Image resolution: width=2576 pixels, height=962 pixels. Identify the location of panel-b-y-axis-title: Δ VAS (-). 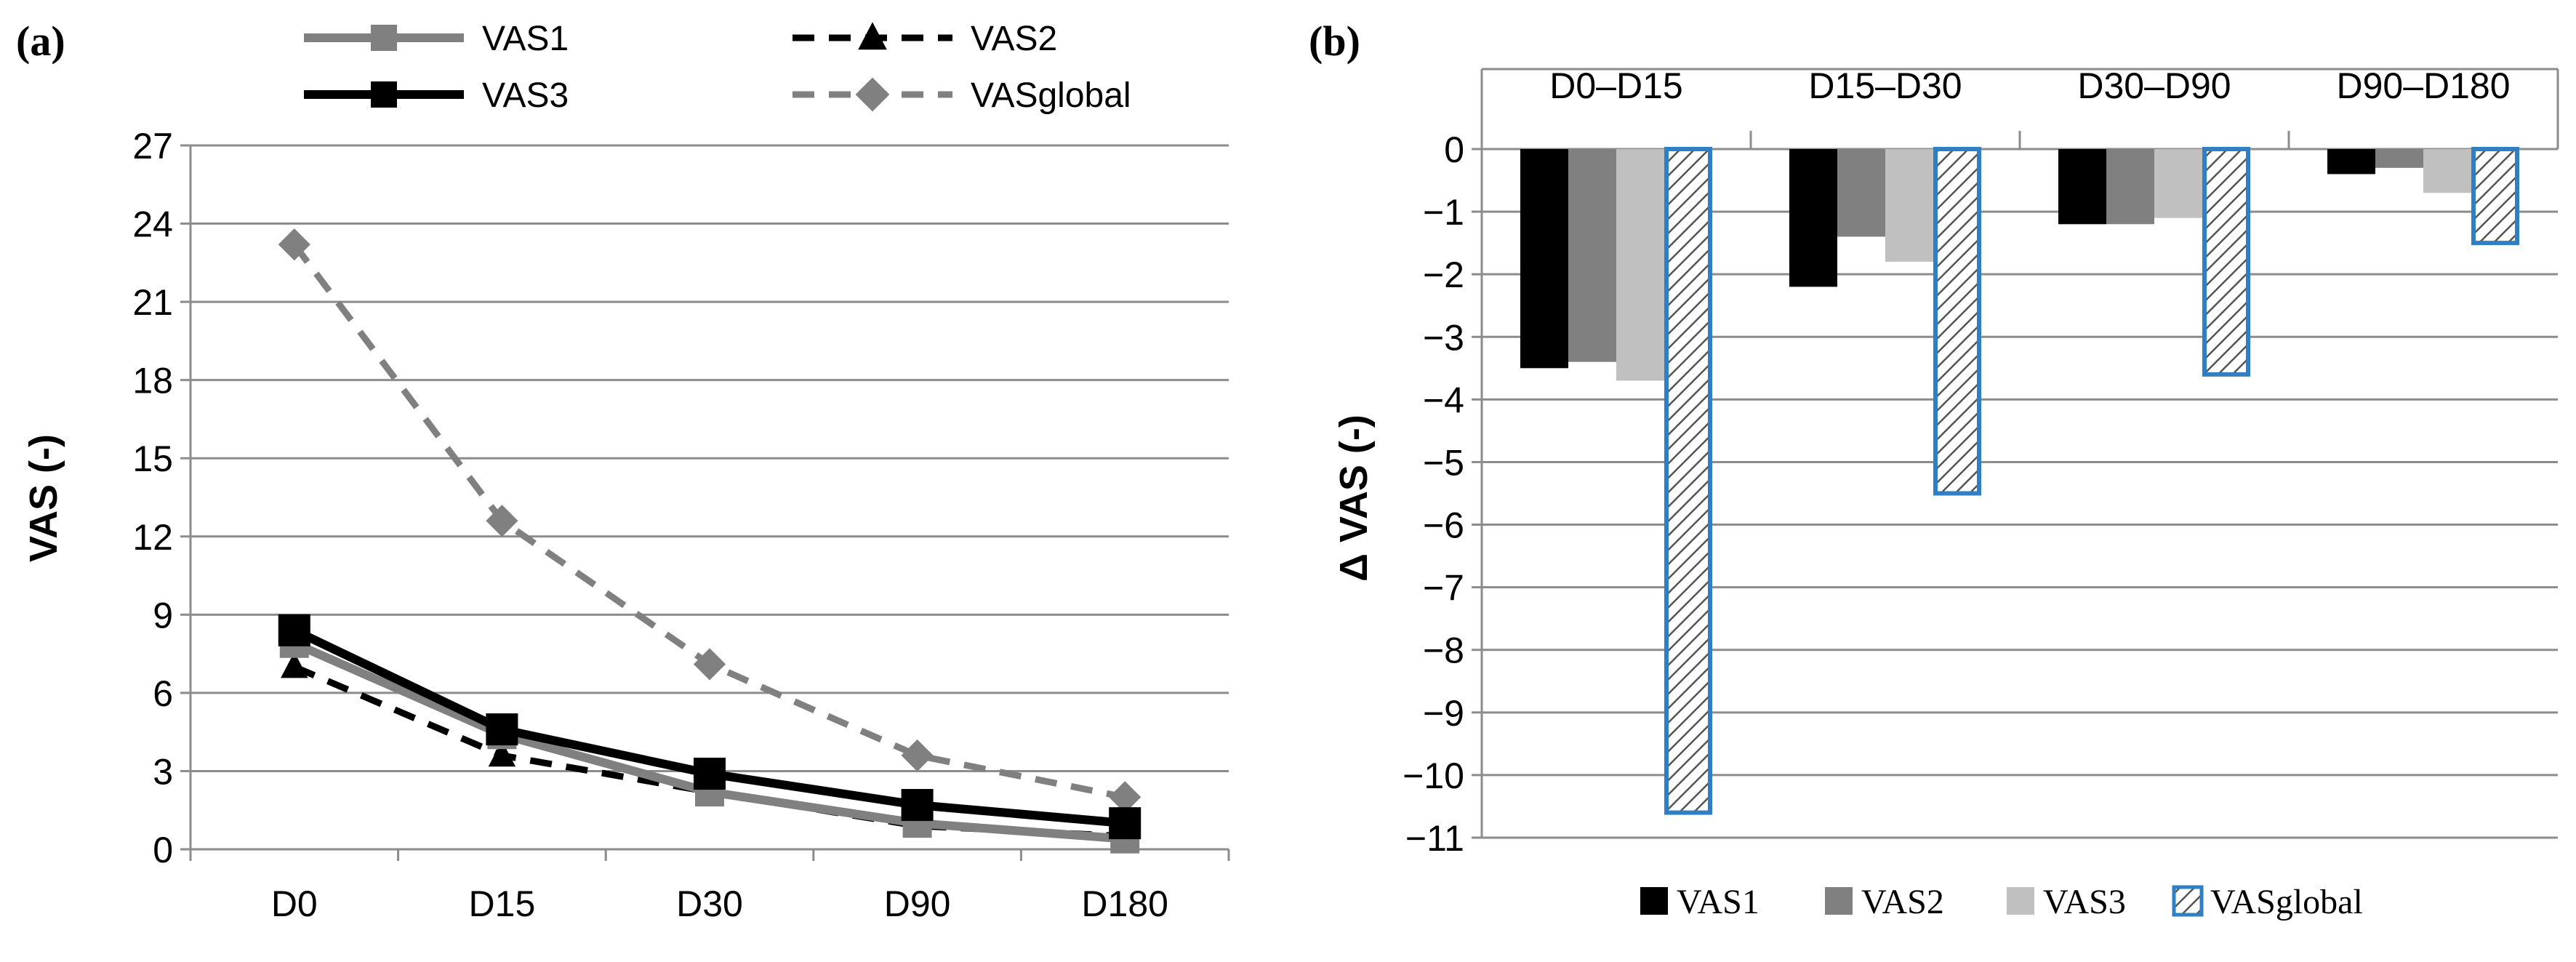
(1354, 498).